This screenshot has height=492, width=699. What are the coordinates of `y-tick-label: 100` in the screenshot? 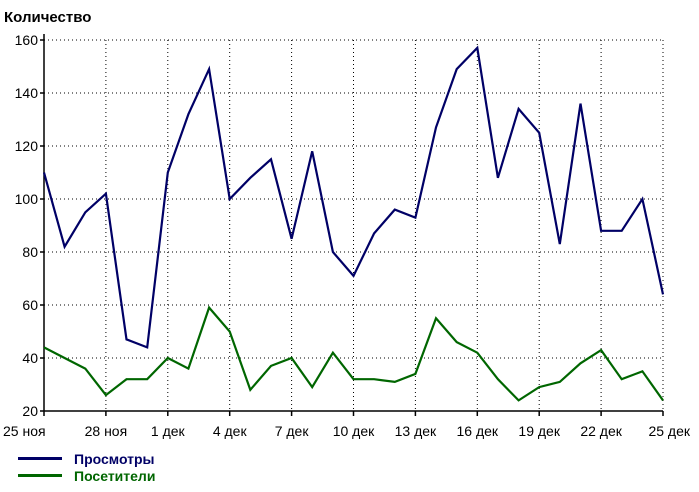 It's located at (27, 199).